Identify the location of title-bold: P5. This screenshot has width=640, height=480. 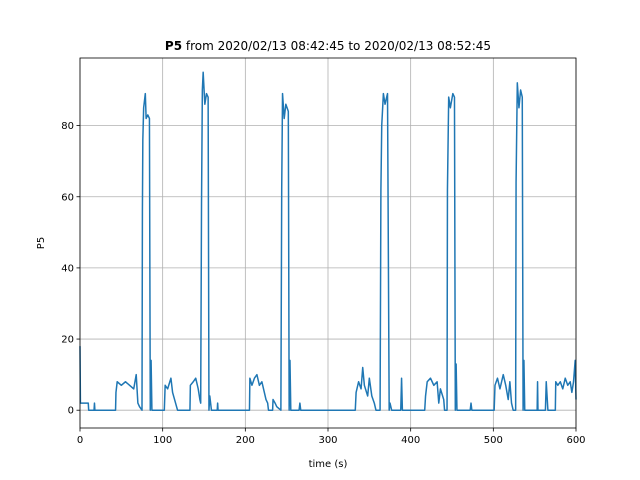
(173, 46).